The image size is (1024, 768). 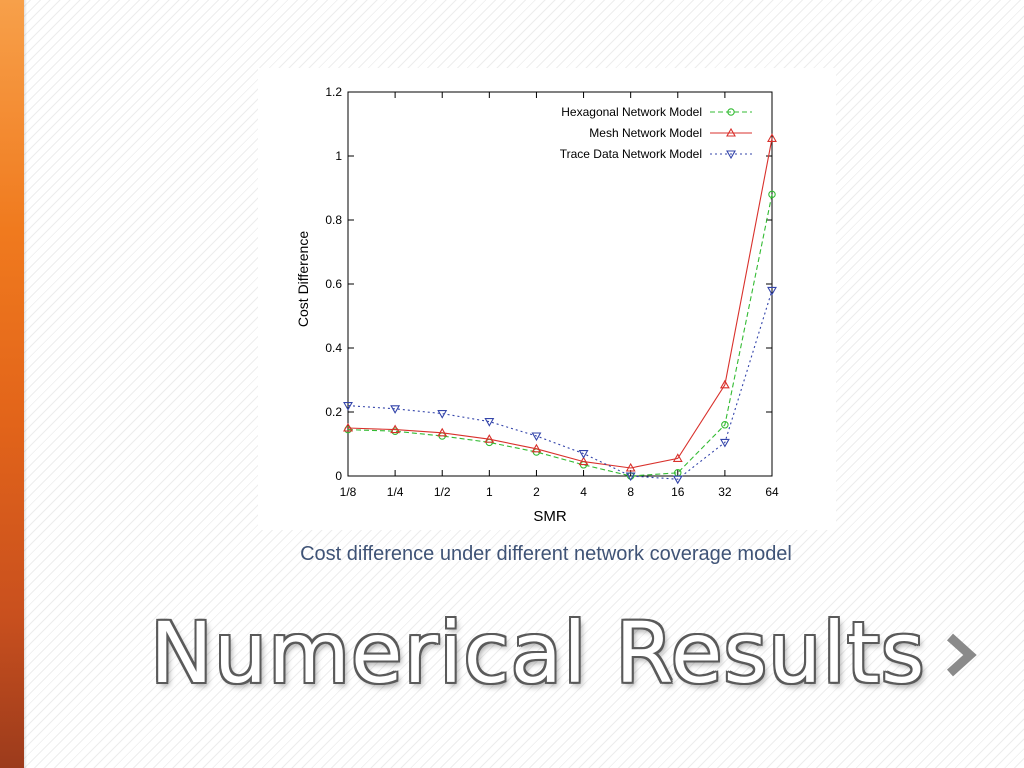 I want to click on legend-label: Trace Data Network Model, so click(x=631, y=154).